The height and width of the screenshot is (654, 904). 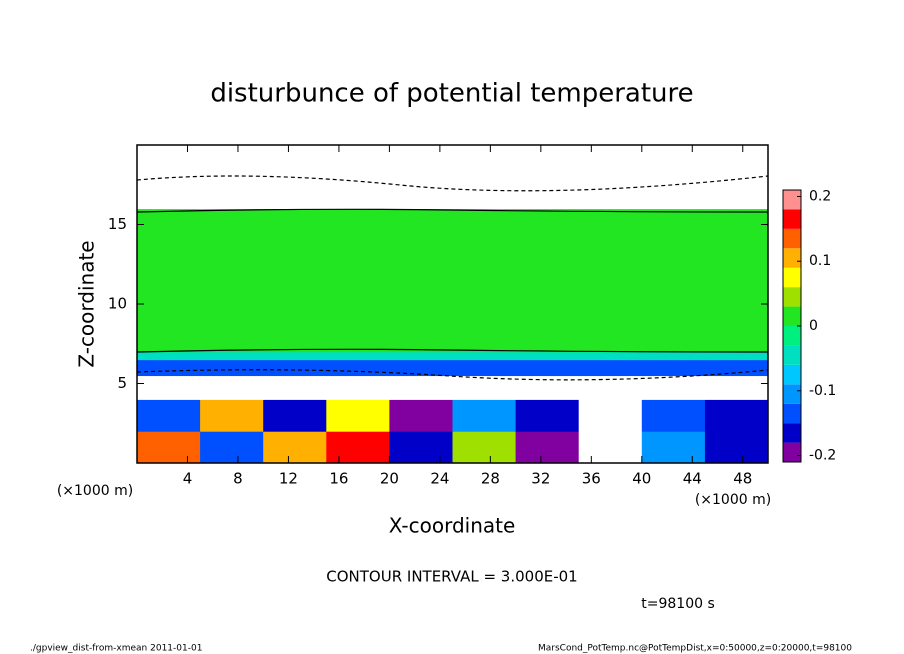 What do you see at coordinates (95, 491) in the screenshot?
I see `y-unit-label: (×1000 m)` at bounding box center [95, 491].